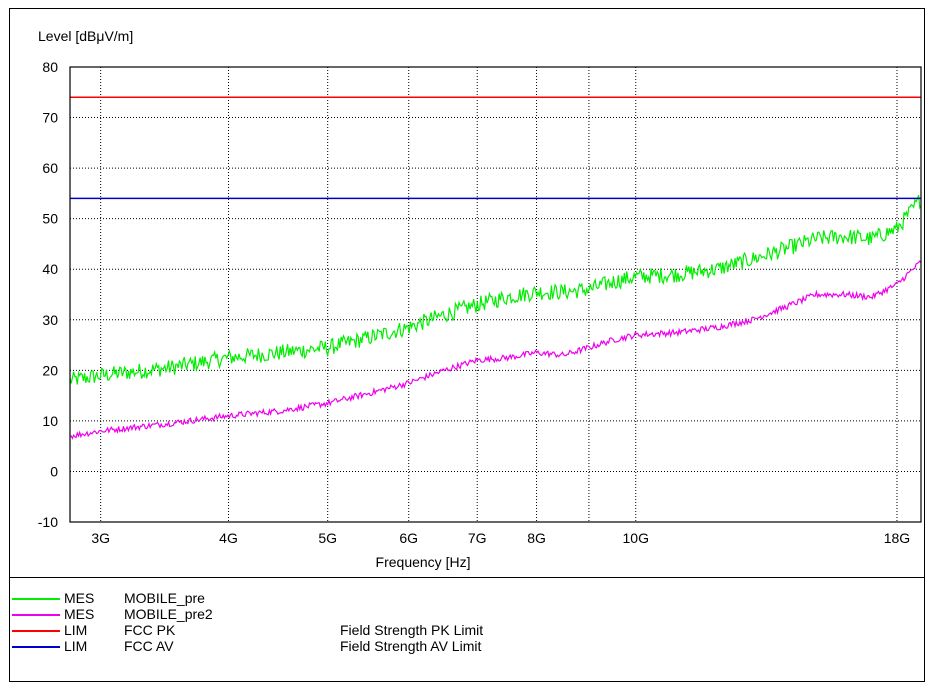  What do you see at coordinates (54, 471) in the screenshot?
I see `y-tick-label: 0` at bounding box center [54, 471].